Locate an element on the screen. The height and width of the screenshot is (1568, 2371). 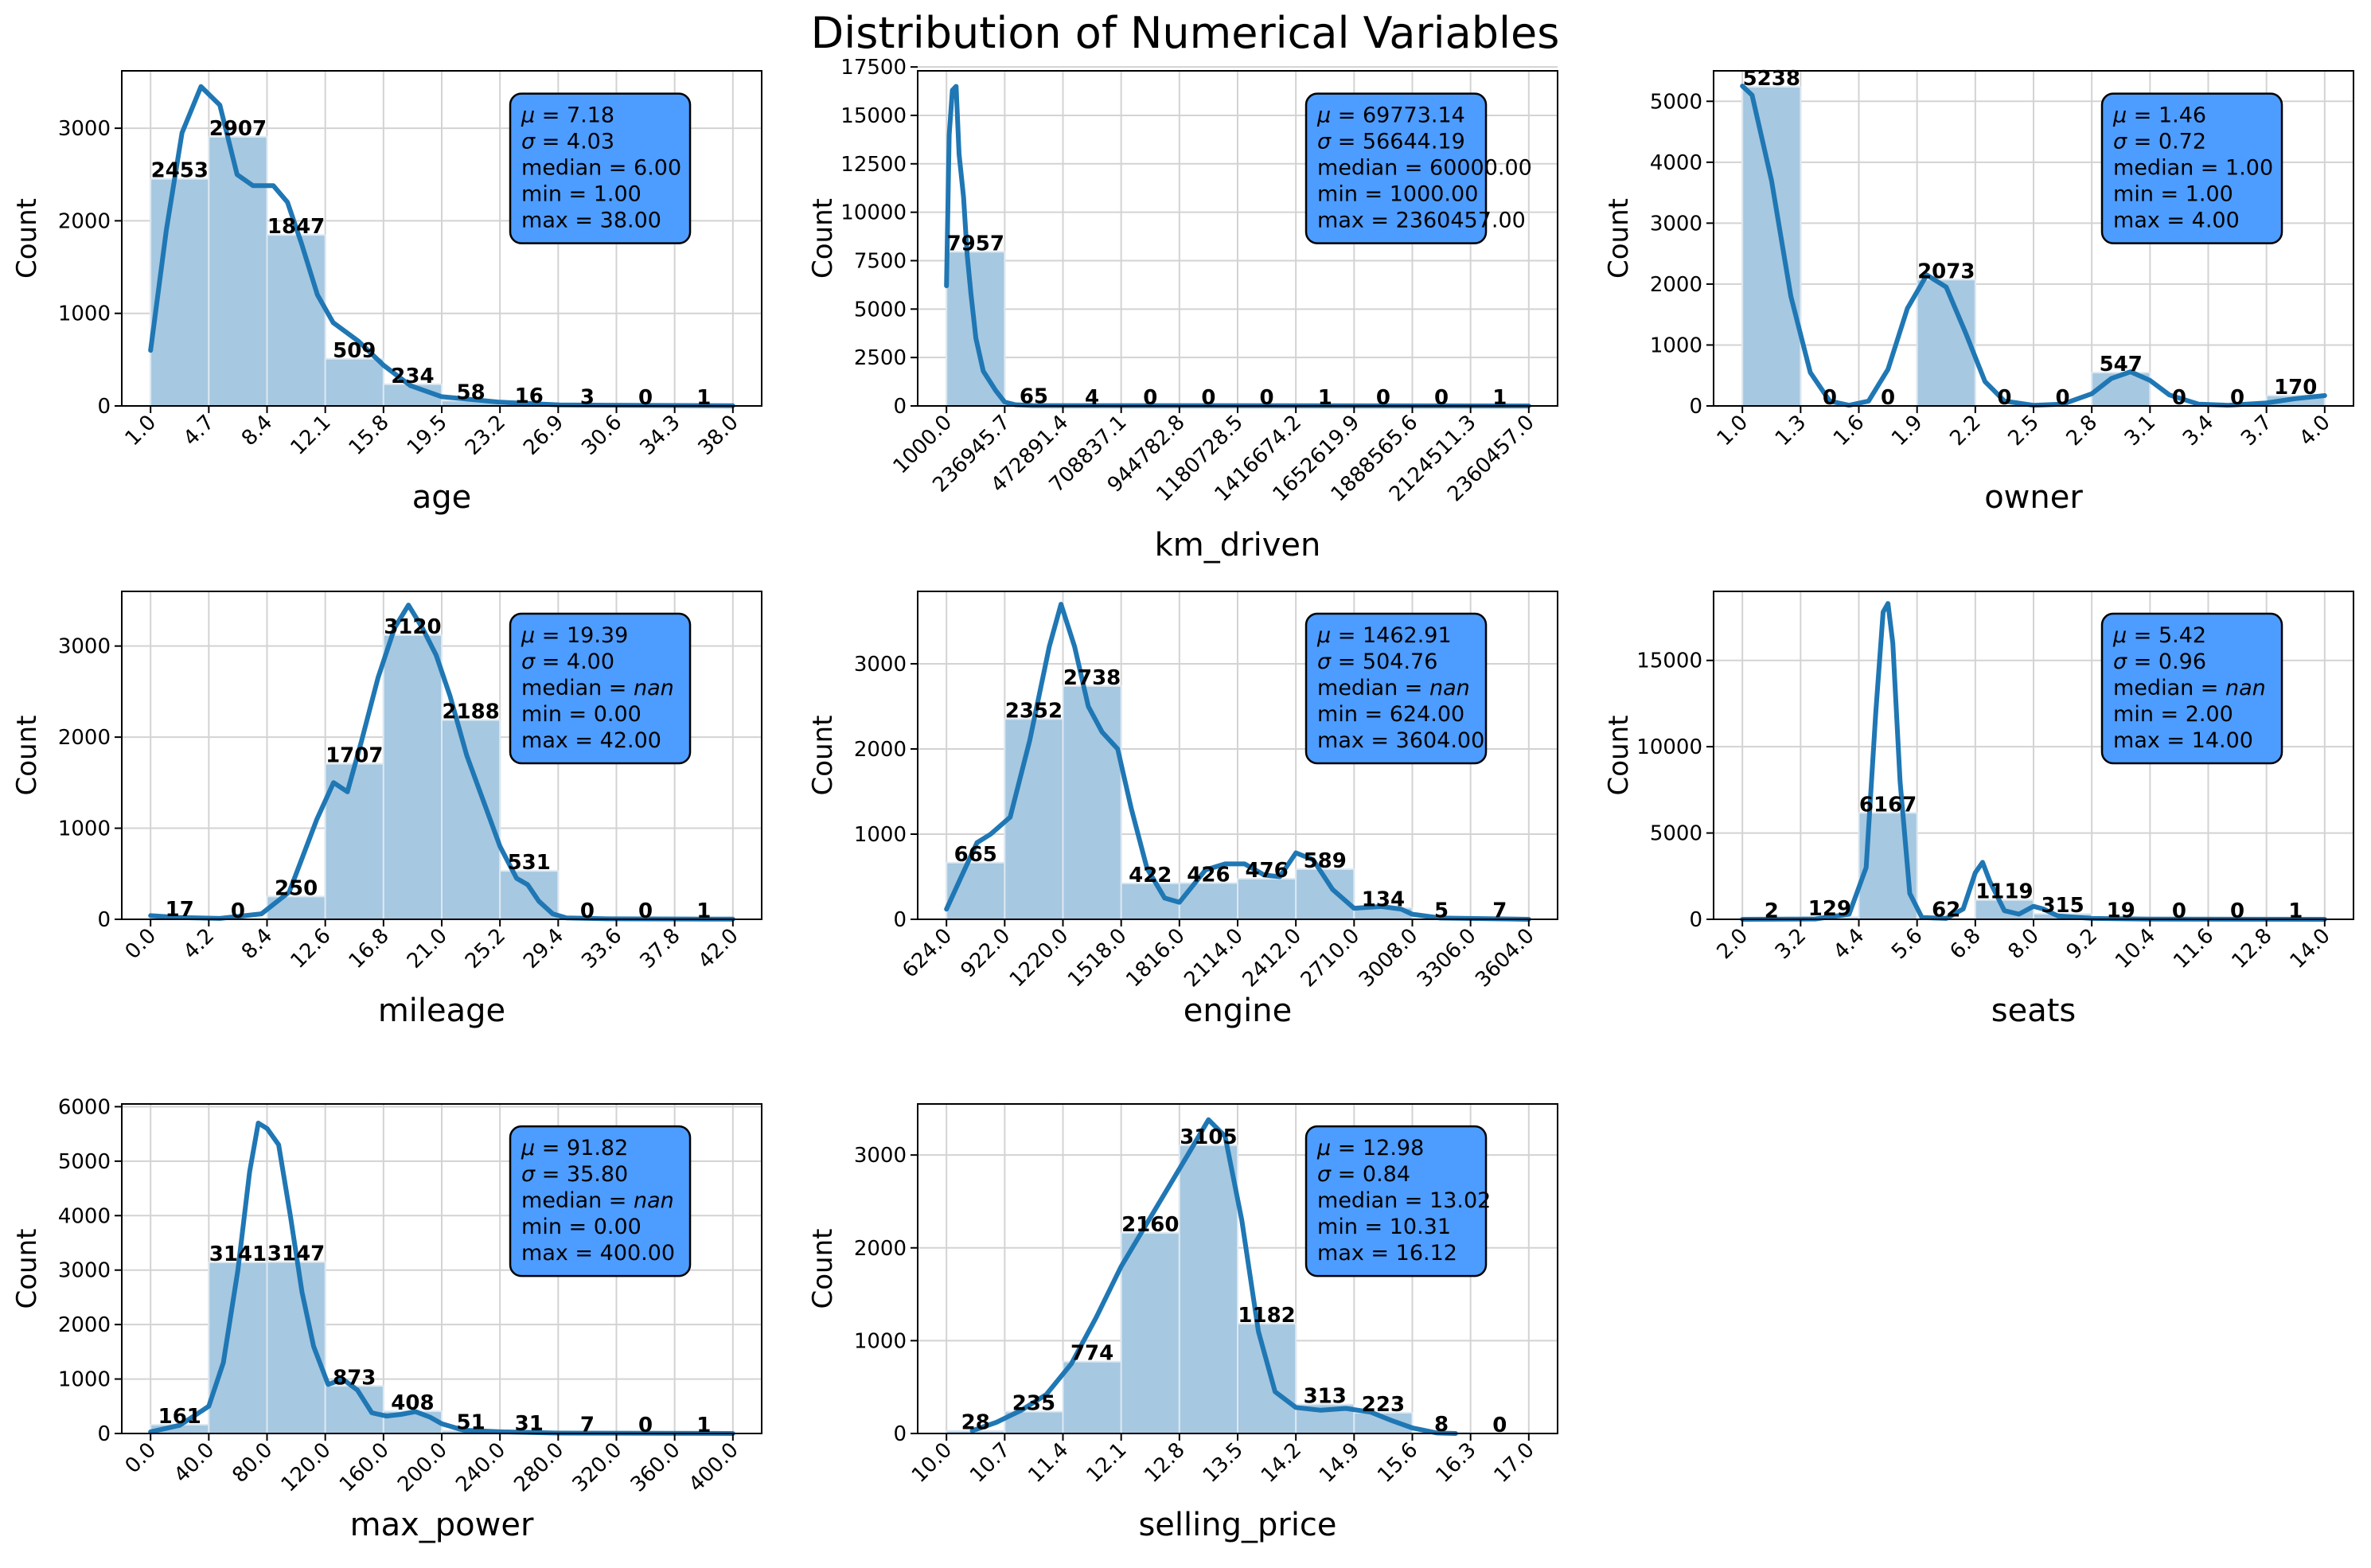
stat-value: 624.00 is located at coordinates (1427, 714).